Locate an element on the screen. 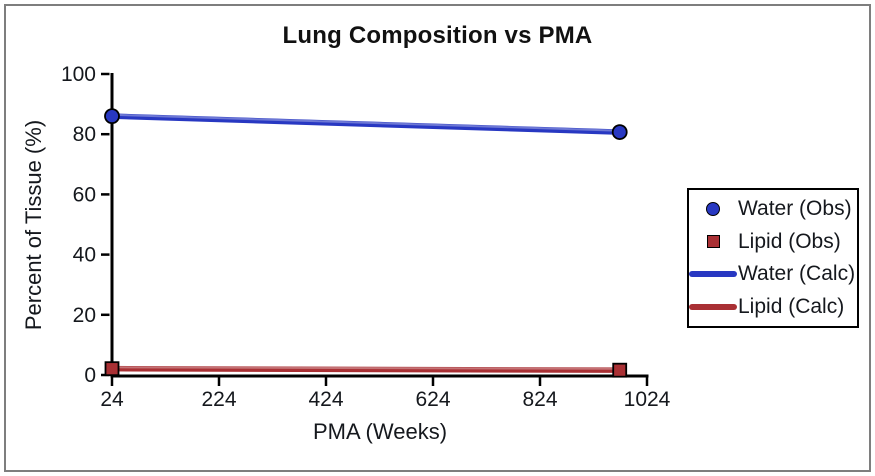  x-tick-label: 24 is located at coordinates (112, 399).